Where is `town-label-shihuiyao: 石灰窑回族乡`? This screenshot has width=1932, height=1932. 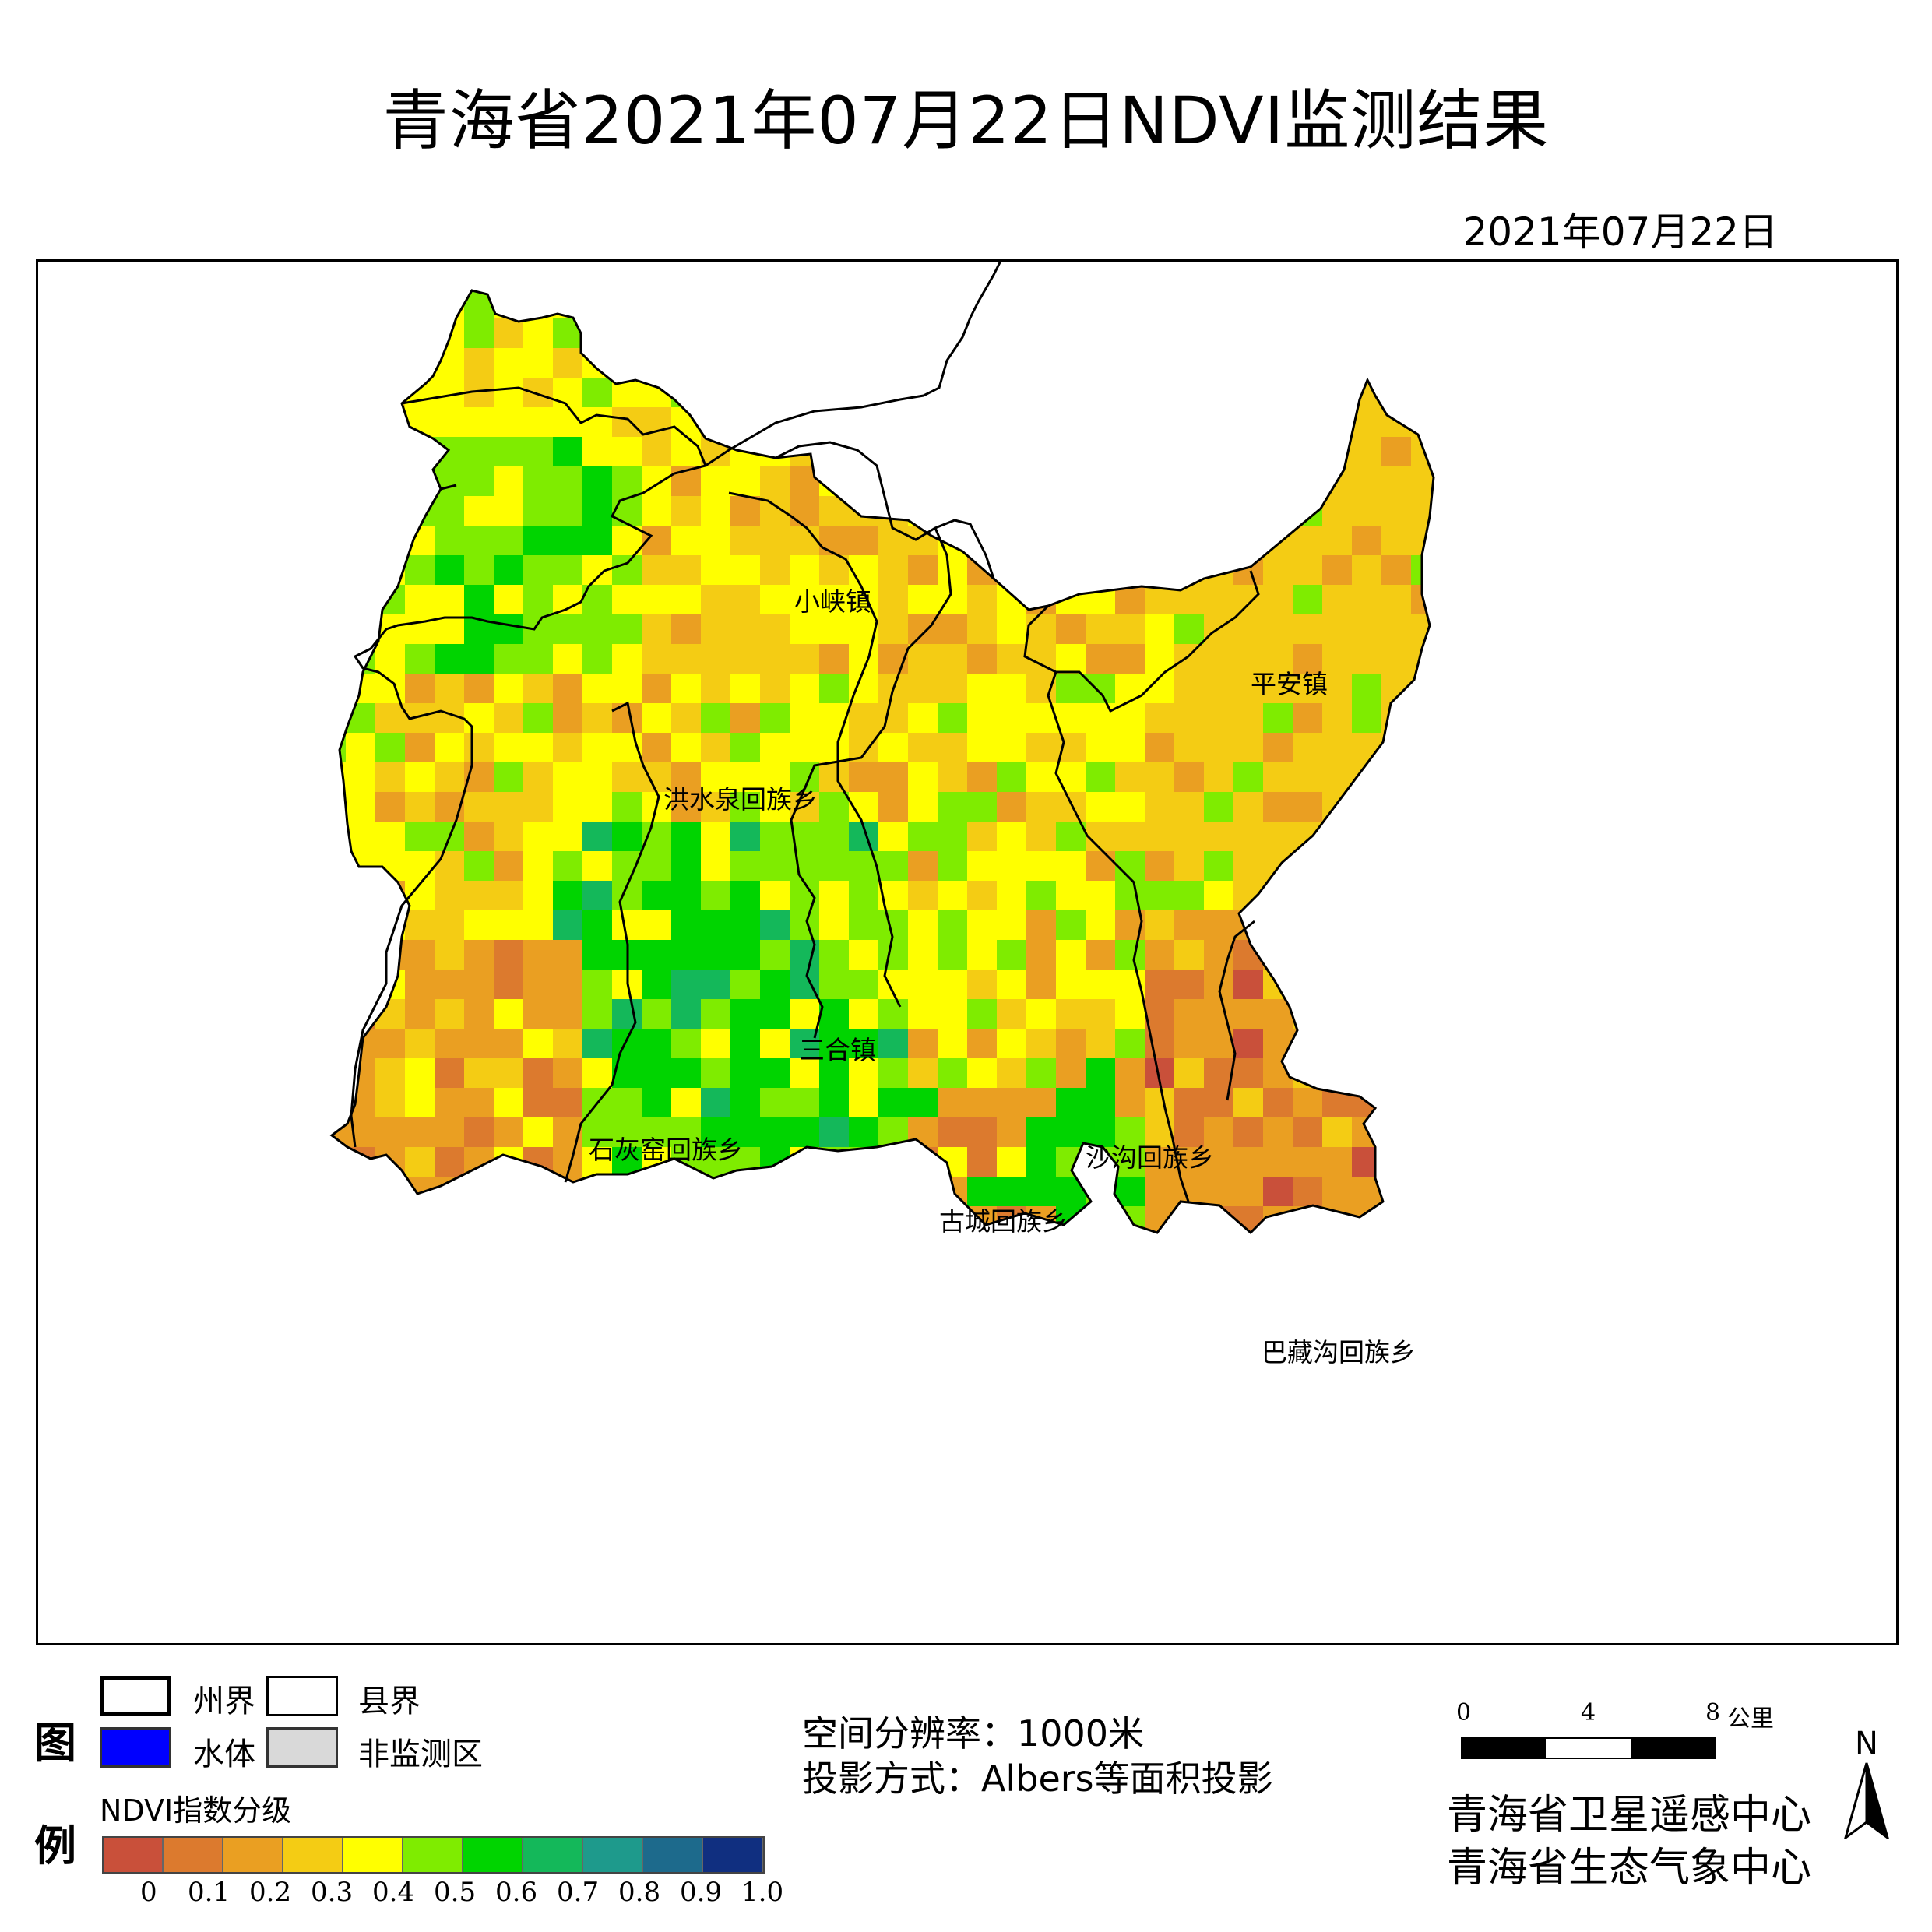
town-label-shihuiyao: 石灰窑回族乡 is located at coordinates (666, 1150).